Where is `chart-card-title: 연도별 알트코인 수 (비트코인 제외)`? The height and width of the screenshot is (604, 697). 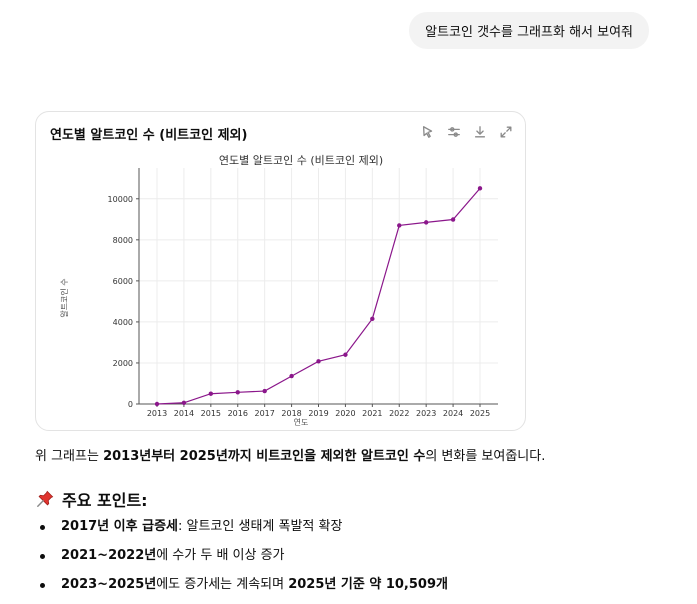 chart-card-title: 연도별 알트코인 수 (비트코인 제외) is located at coordinates (149, 135).